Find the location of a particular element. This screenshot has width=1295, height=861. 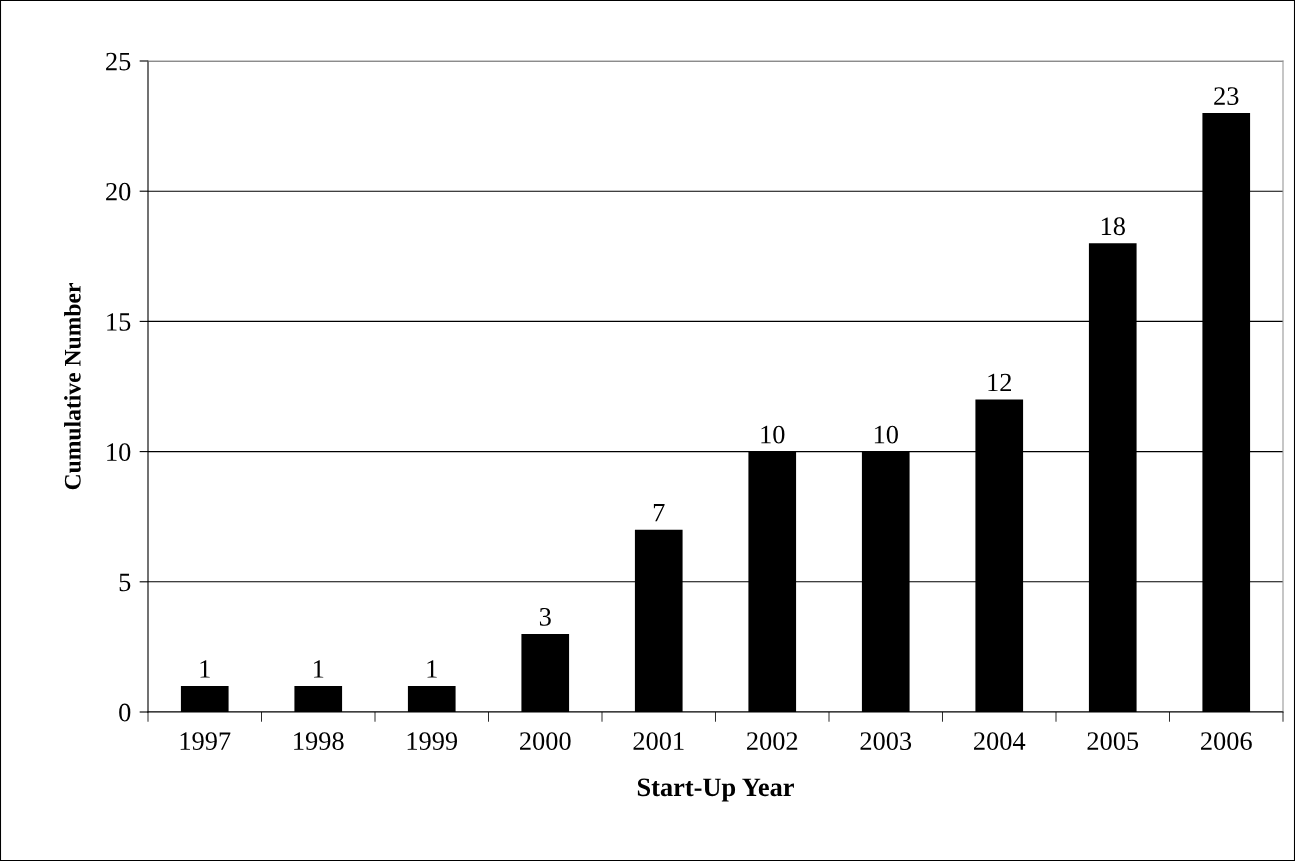

x-tick-label: 2003 is located at coordinates (886, 741).